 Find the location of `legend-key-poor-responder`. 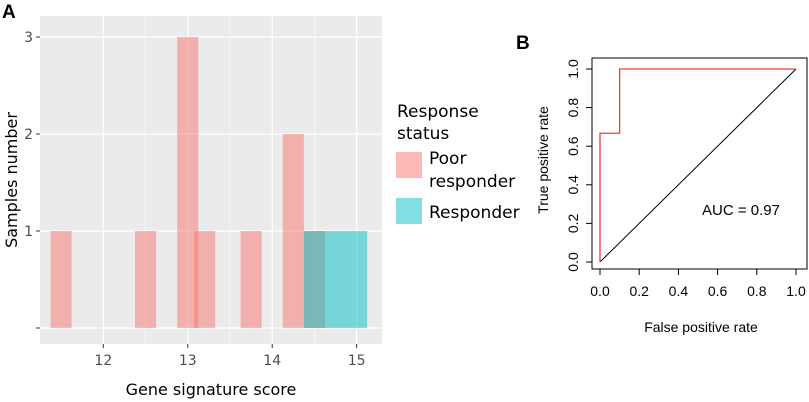

legend-key-poor-responder is located at coordinates (409, 165).